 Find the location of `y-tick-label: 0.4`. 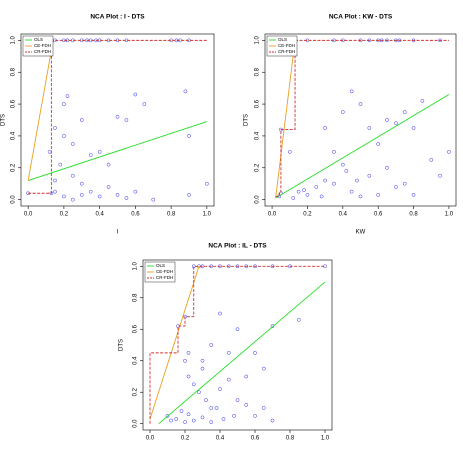

y-tick-label: 0.4 is located at coordinates (14, 135).